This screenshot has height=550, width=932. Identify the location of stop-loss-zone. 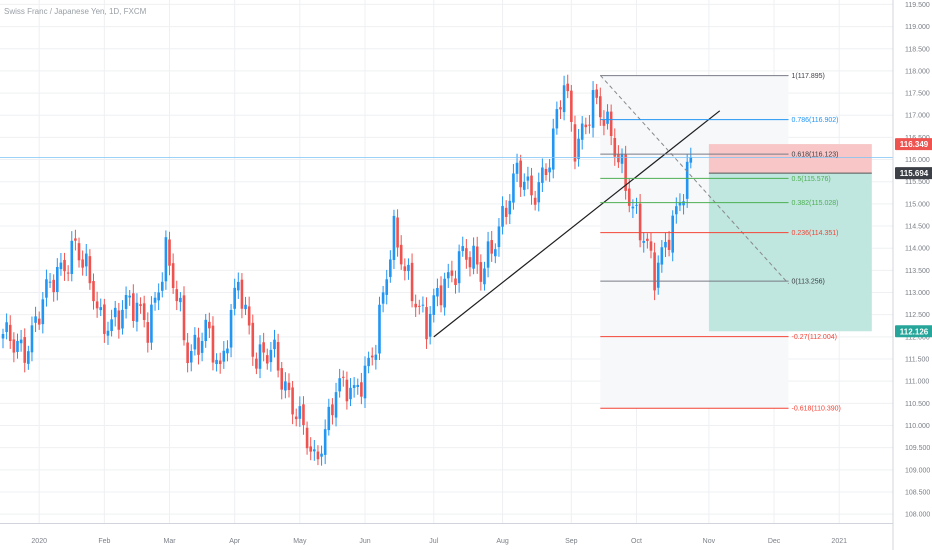
(790, 159).